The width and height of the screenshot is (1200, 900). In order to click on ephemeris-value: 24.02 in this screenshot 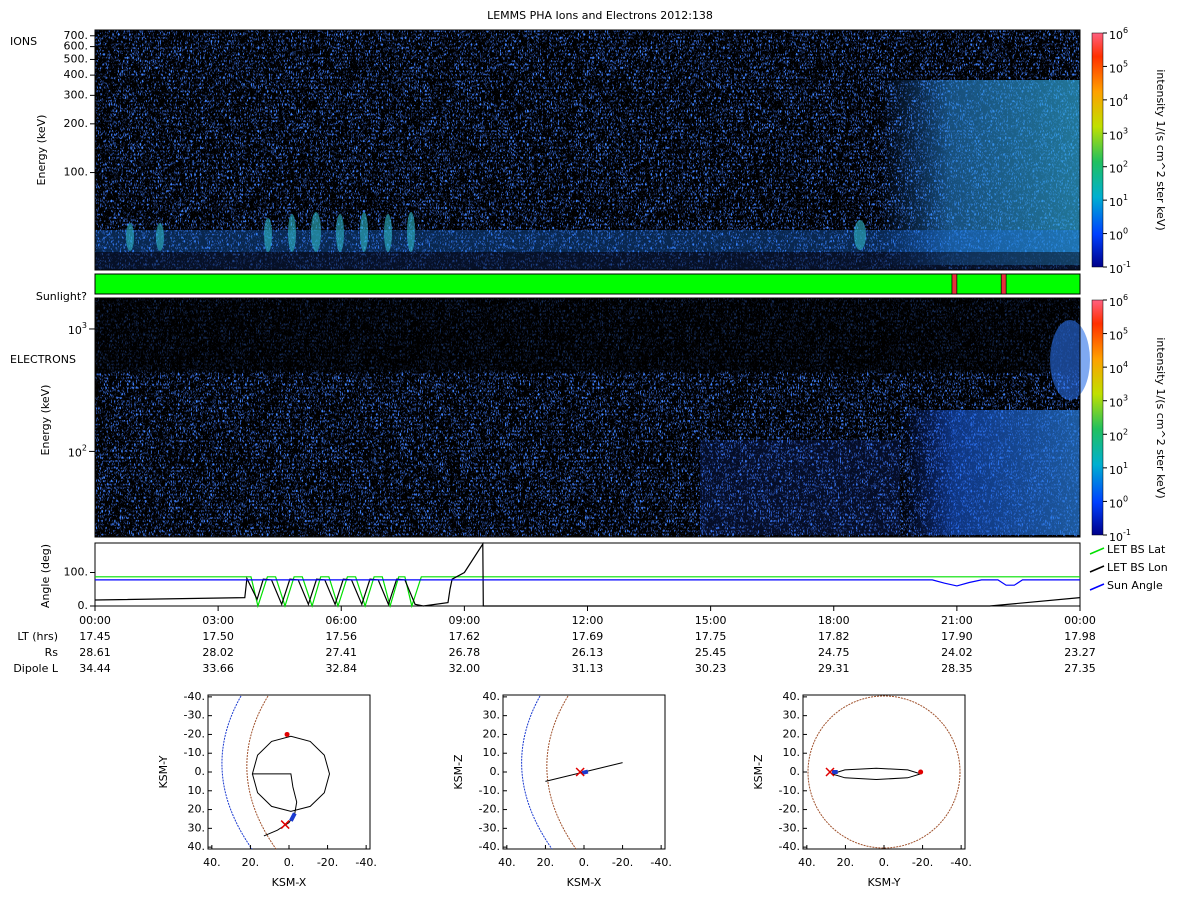, I will do `click(957, 652)`.